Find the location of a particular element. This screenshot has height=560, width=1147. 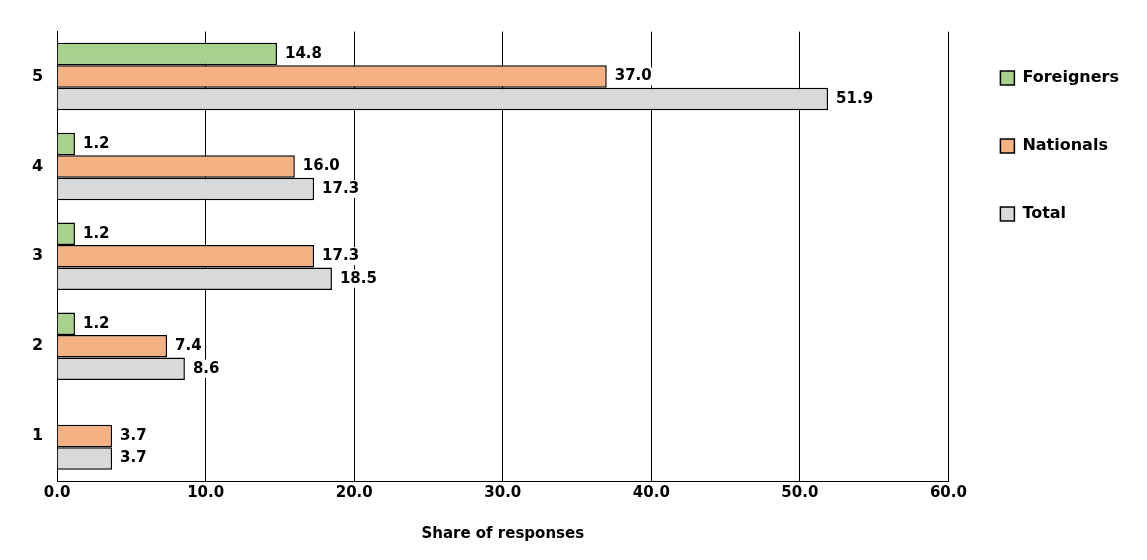

x-tick-label: 10.0 is located at coordinates (206, 491).